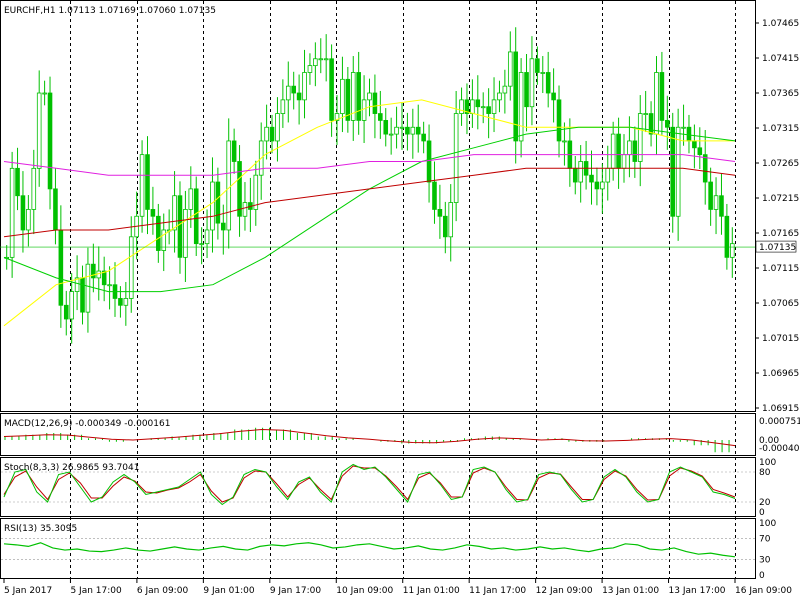  I want to click on current-price-box, so click(776, 246).